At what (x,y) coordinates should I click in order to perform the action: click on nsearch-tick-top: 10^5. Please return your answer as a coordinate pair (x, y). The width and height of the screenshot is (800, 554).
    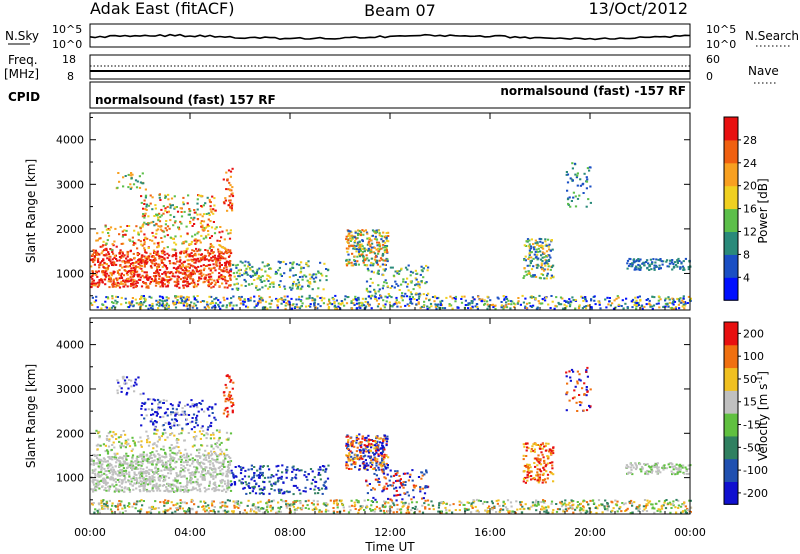
    Looking at the image, I should click on (721, 29).